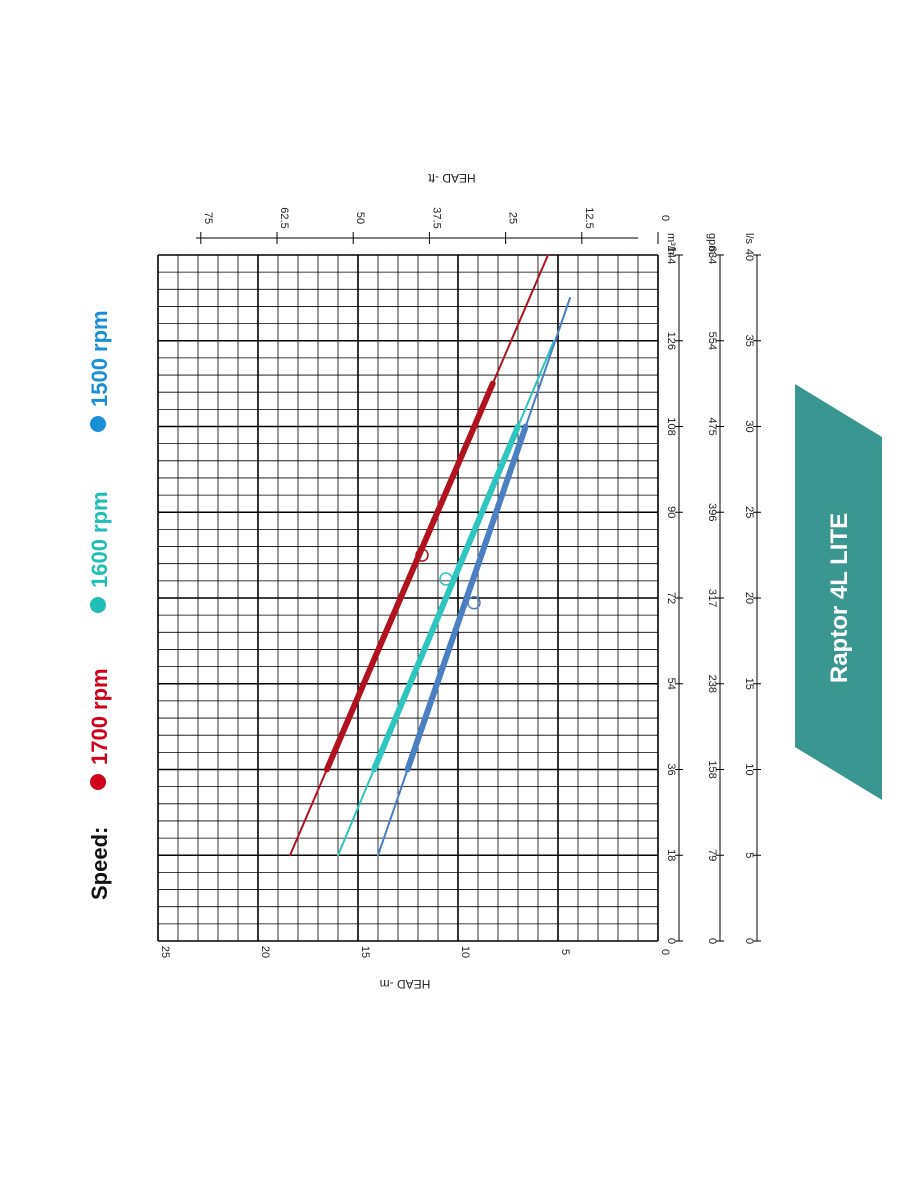 Image resolution: width=898 pixels, height=1187 pixels. What do you see at coordinates (284, 217) in the screenshot?
I see `ft-tick-label: 62.5` at bounding box center [284, 217].